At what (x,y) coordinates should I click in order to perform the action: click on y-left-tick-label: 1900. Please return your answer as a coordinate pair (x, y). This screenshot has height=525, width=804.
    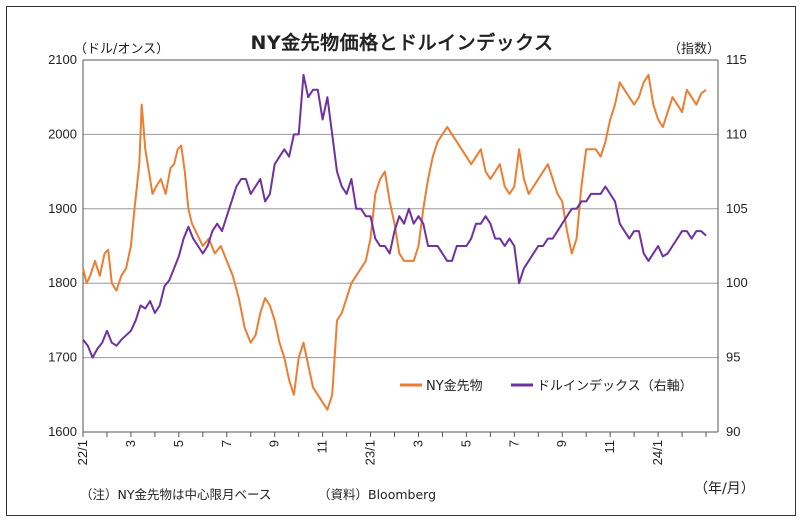
    Looking at the image, I should click on (62, 208).